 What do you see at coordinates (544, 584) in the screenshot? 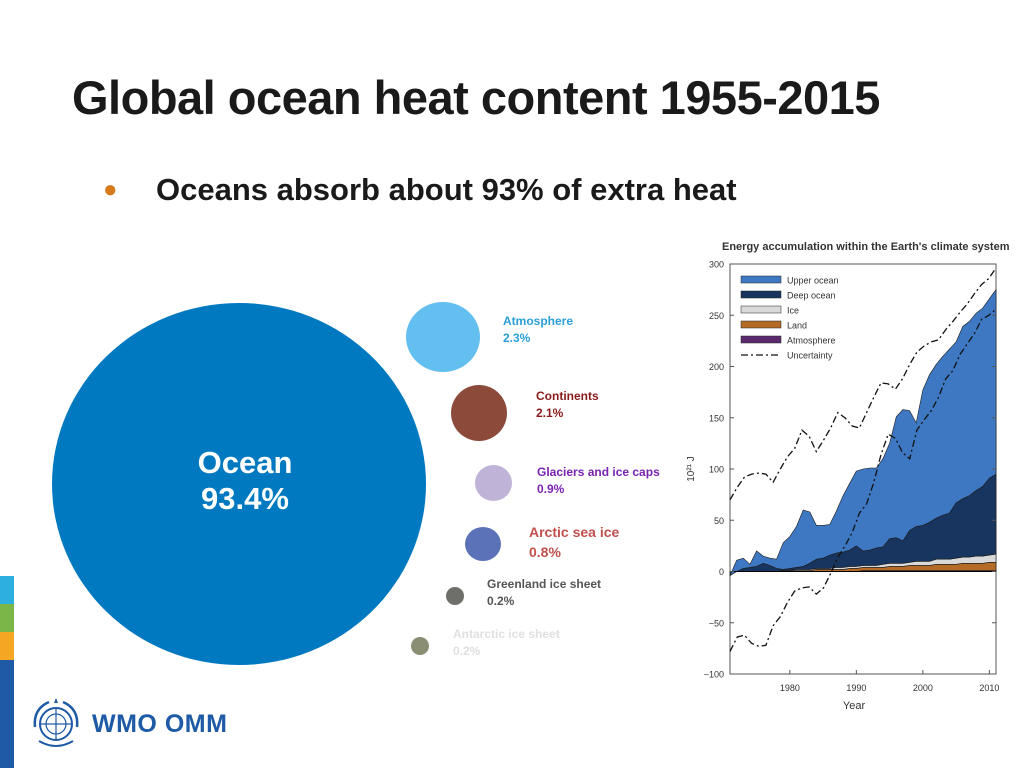
I see `greenland-name: Greenland ice sheet` at bounding box center [544, 584].